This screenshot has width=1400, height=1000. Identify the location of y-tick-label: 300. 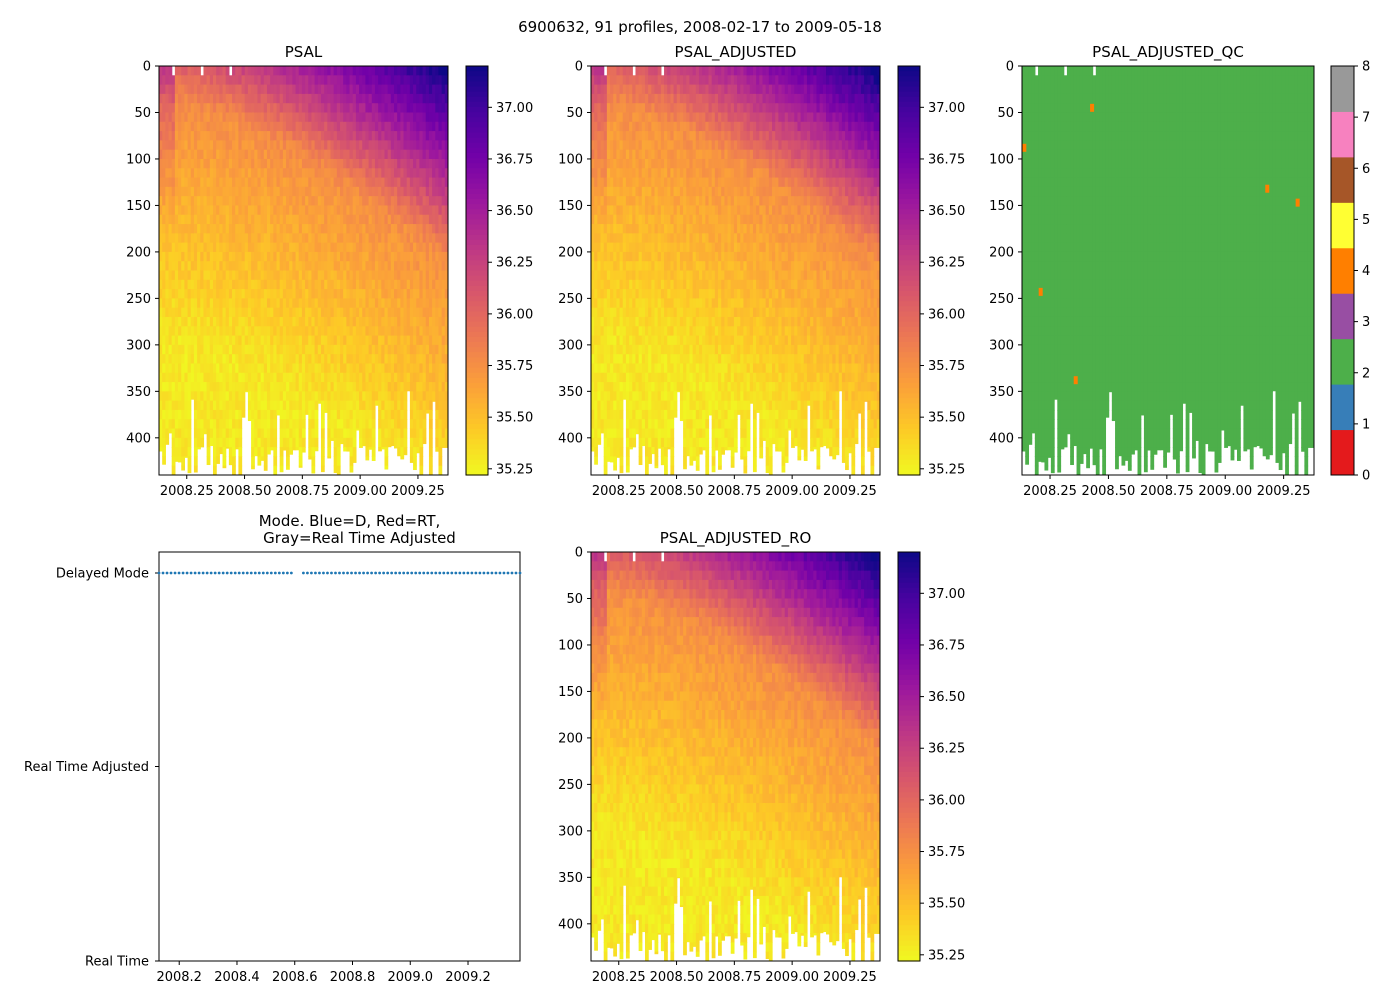
(138, 345).